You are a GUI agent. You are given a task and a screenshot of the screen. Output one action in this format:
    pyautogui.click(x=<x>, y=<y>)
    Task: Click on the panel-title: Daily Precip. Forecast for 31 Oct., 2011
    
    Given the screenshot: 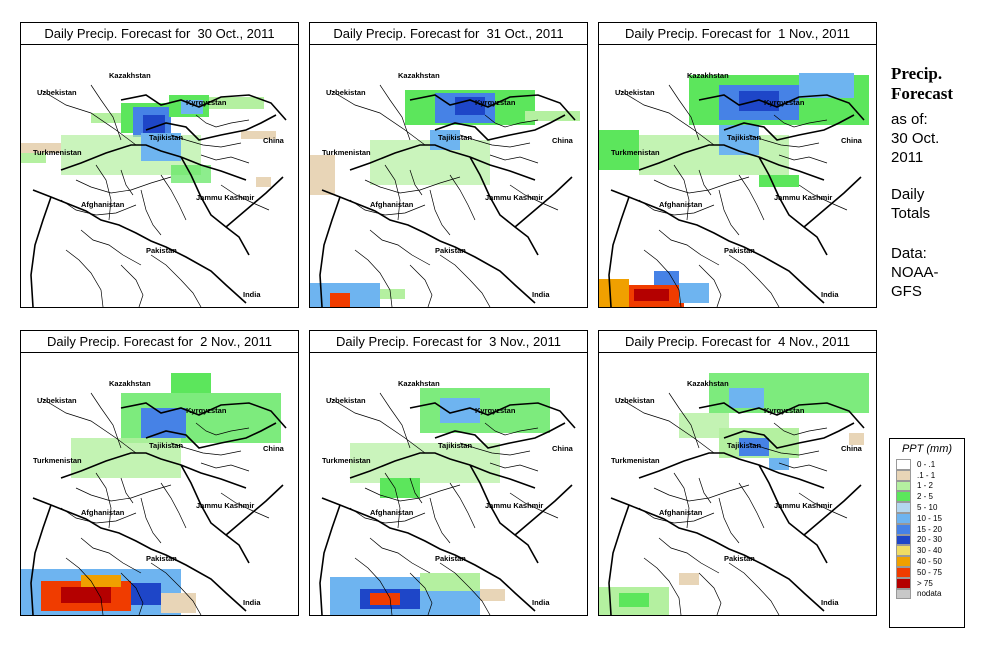 What is the action you would take?
    pyautogui.click(x=448, y=34)
    